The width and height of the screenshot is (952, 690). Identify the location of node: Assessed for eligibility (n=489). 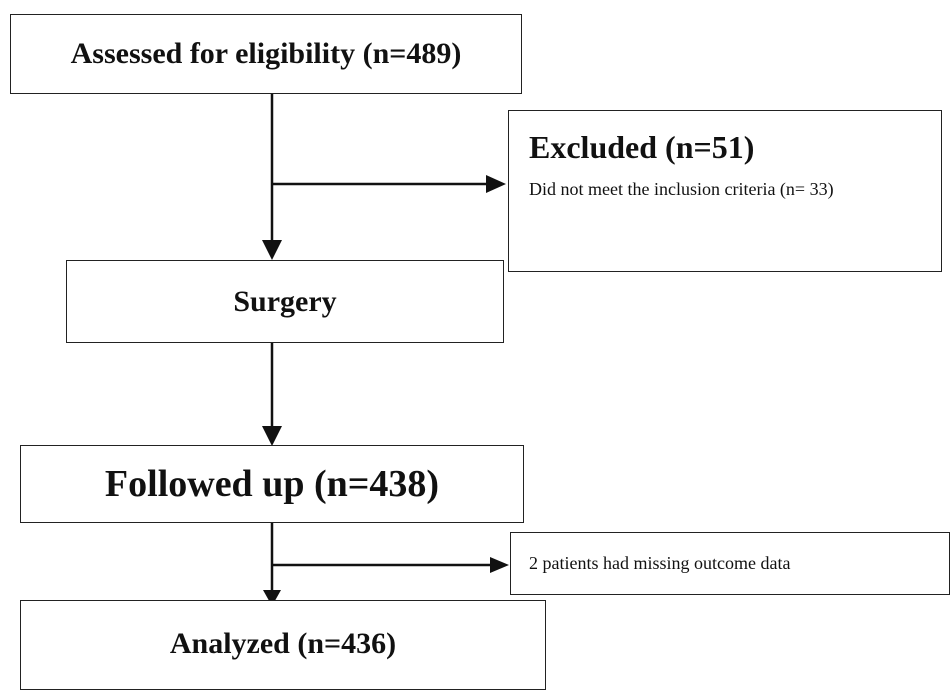
(266, 54).